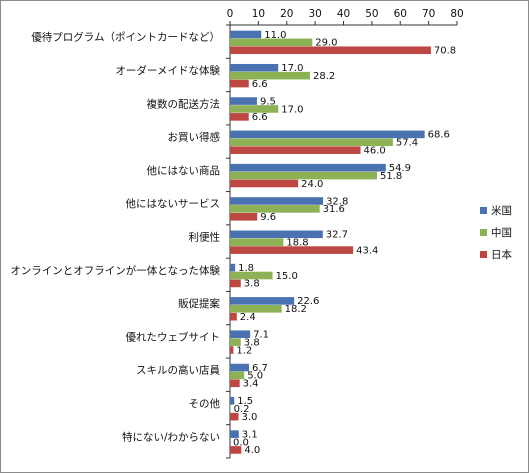 The image size is (529, 473). Describe the element at coordinates (246, 268) in the screenshot. I see `data-label: 1.8` at that location.